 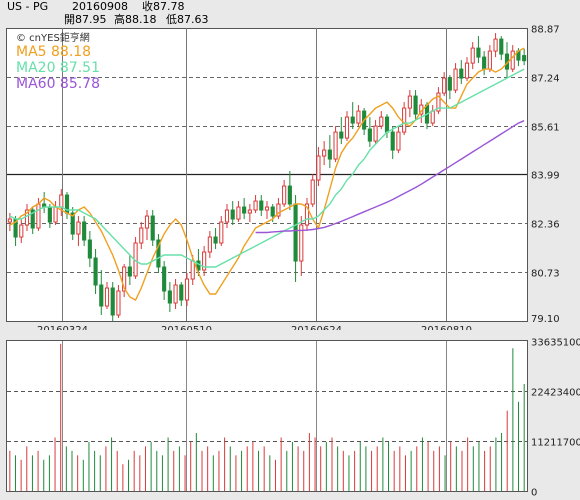 I want to click on price-x-tick: 20160624, so click(x=316, y=327).